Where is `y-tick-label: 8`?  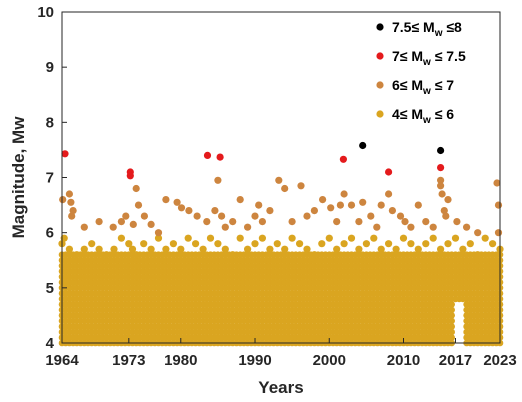
y-tick-label: 8 is located at coordinates (50, 122).